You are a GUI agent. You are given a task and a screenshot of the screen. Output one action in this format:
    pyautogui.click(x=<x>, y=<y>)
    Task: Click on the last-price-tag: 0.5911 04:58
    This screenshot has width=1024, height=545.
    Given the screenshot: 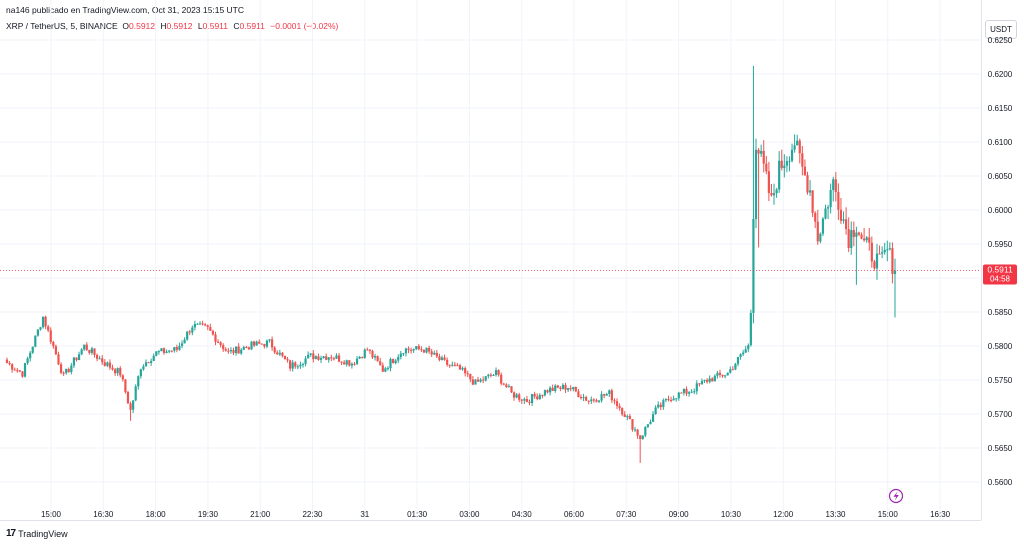 What is the action you would take?
    pyautogui.click(x=1000, y=274)
    